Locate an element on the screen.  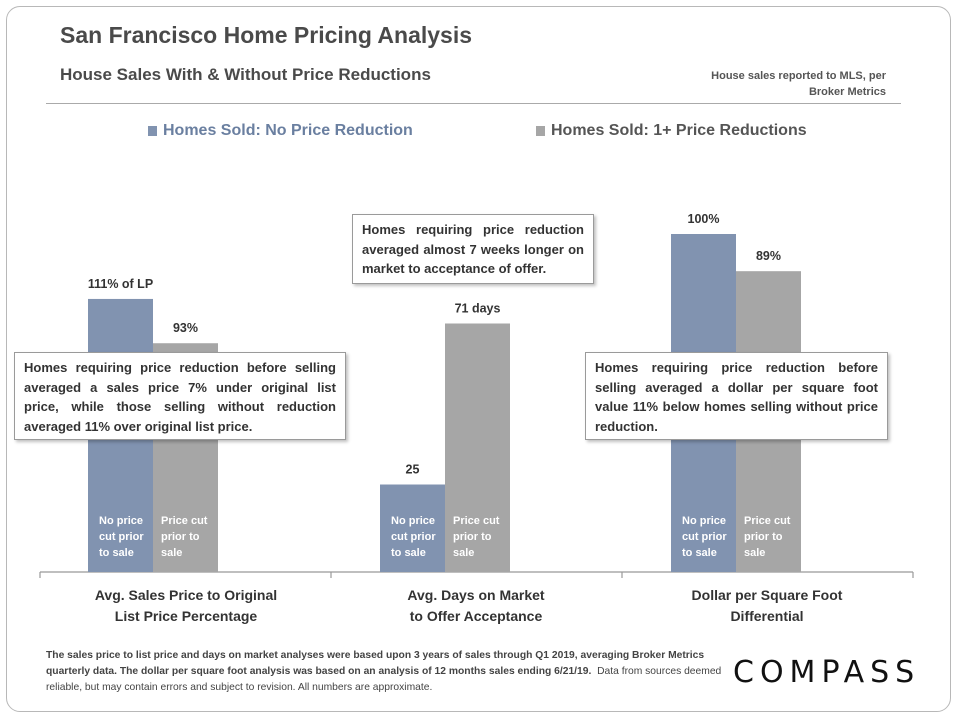
legend-label-no-reduction: Homes Sold: No Price Reduction is located at coordinates (288, 130).